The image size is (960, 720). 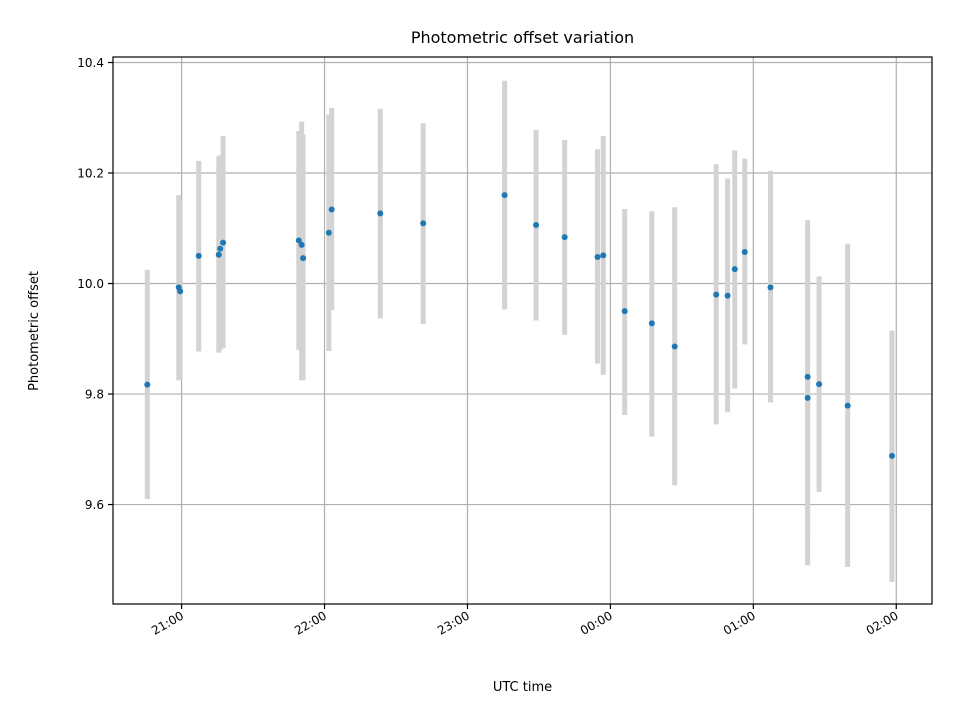 What do you see at coordinates (94, 505) in the screenshot?
I see `y-tick-label: 9.6` at bounding box center [94, 505].